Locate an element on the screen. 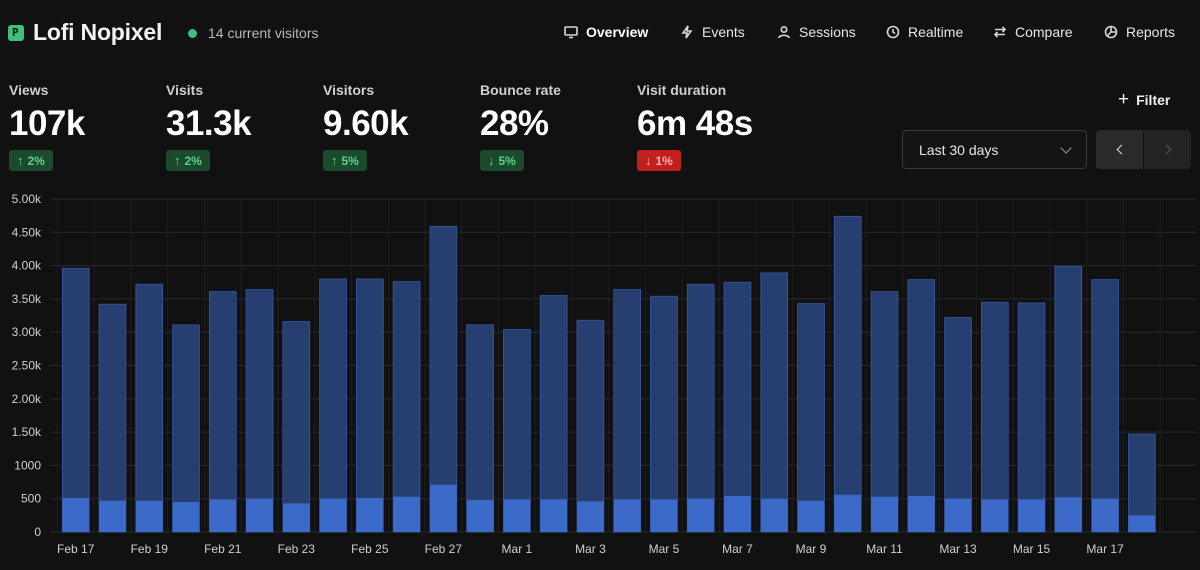 The image size is (1200, 570). p-logo-icon is located at coordinates (16, 33).